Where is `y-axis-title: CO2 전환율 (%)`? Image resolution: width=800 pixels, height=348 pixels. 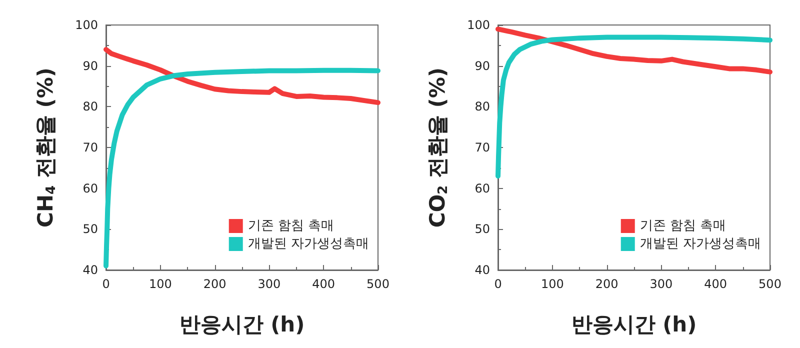 y-axis-title: CO2 전환율 (%) is located at coordinates (438, 147).